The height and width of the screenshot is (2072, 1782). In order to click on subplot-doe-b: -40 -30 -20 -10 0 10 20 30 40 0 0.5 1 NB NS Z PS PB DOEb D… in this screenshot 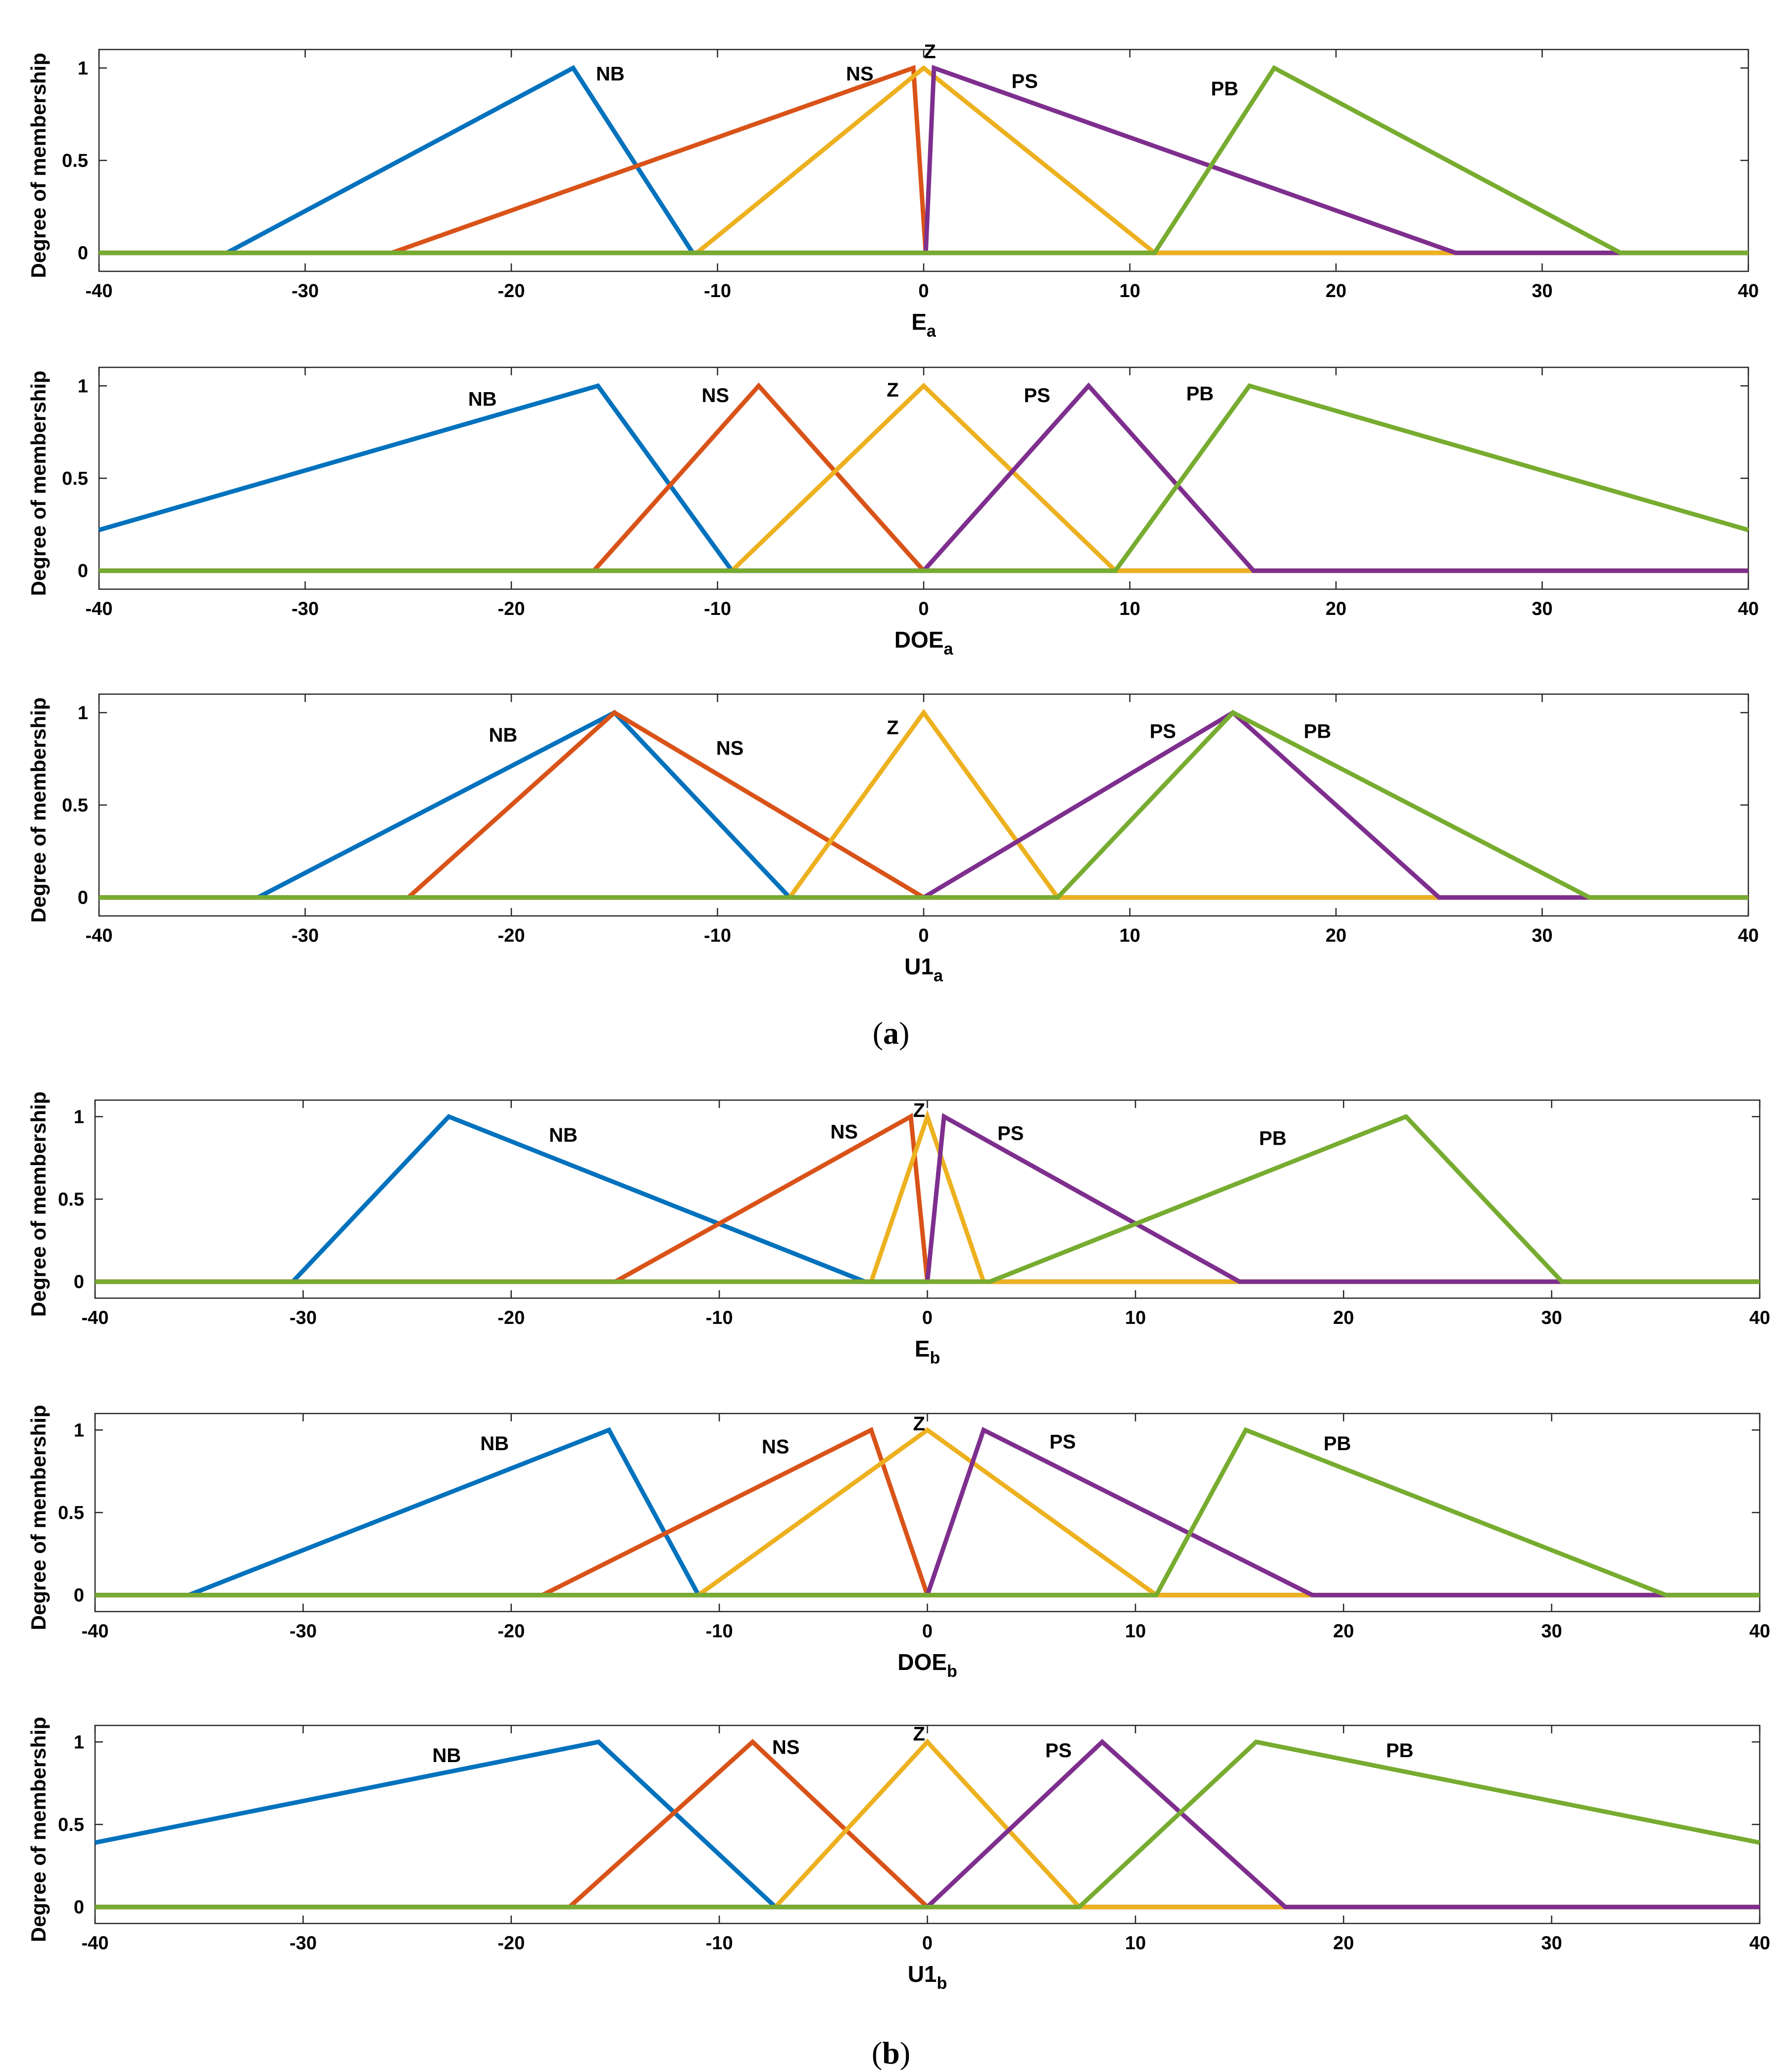, I will do `click(898, 1543)`.